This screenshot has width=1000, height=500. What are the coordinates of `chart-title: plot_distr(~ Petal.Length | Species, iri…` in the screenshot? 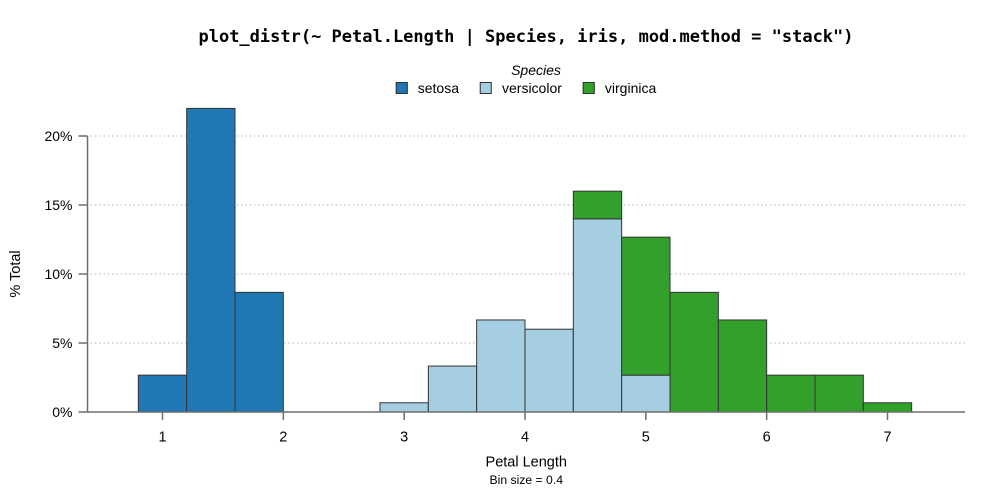 It's located at (526, 37).